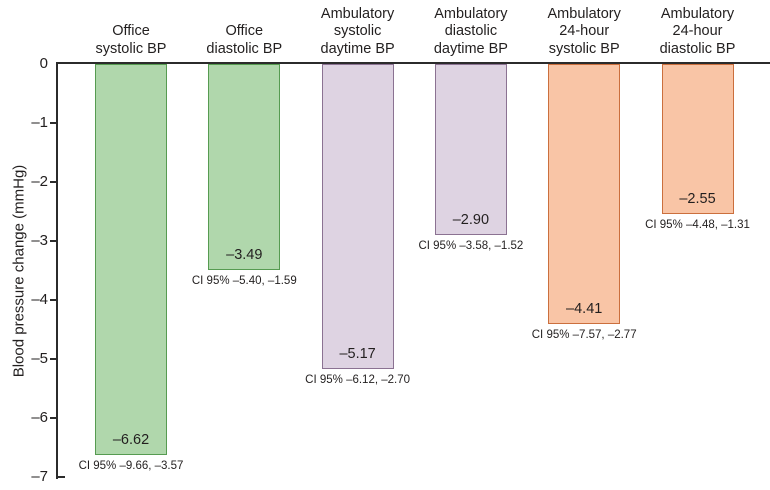 The image size is (770, 490). I want to click on bar-ci-label: CI 95% –5.40, –1.59, so click(244, 280).